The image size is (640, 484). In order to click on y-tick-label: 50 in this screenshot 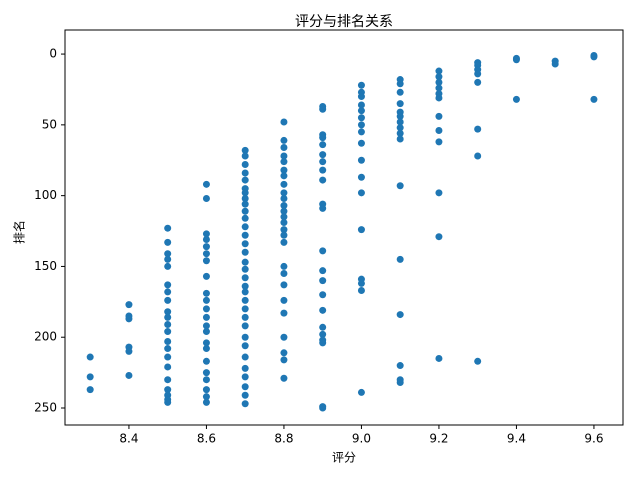, I will do `click(49, 124)`.